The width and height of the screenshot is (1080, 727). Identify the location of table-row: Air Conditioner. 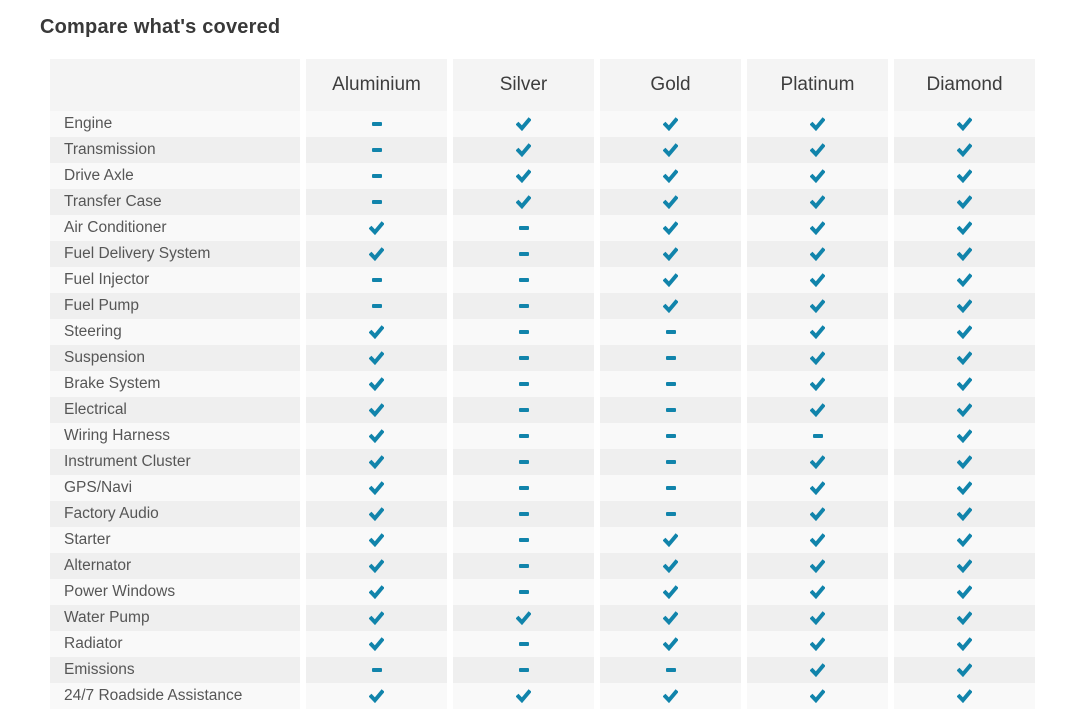
(542, 228).